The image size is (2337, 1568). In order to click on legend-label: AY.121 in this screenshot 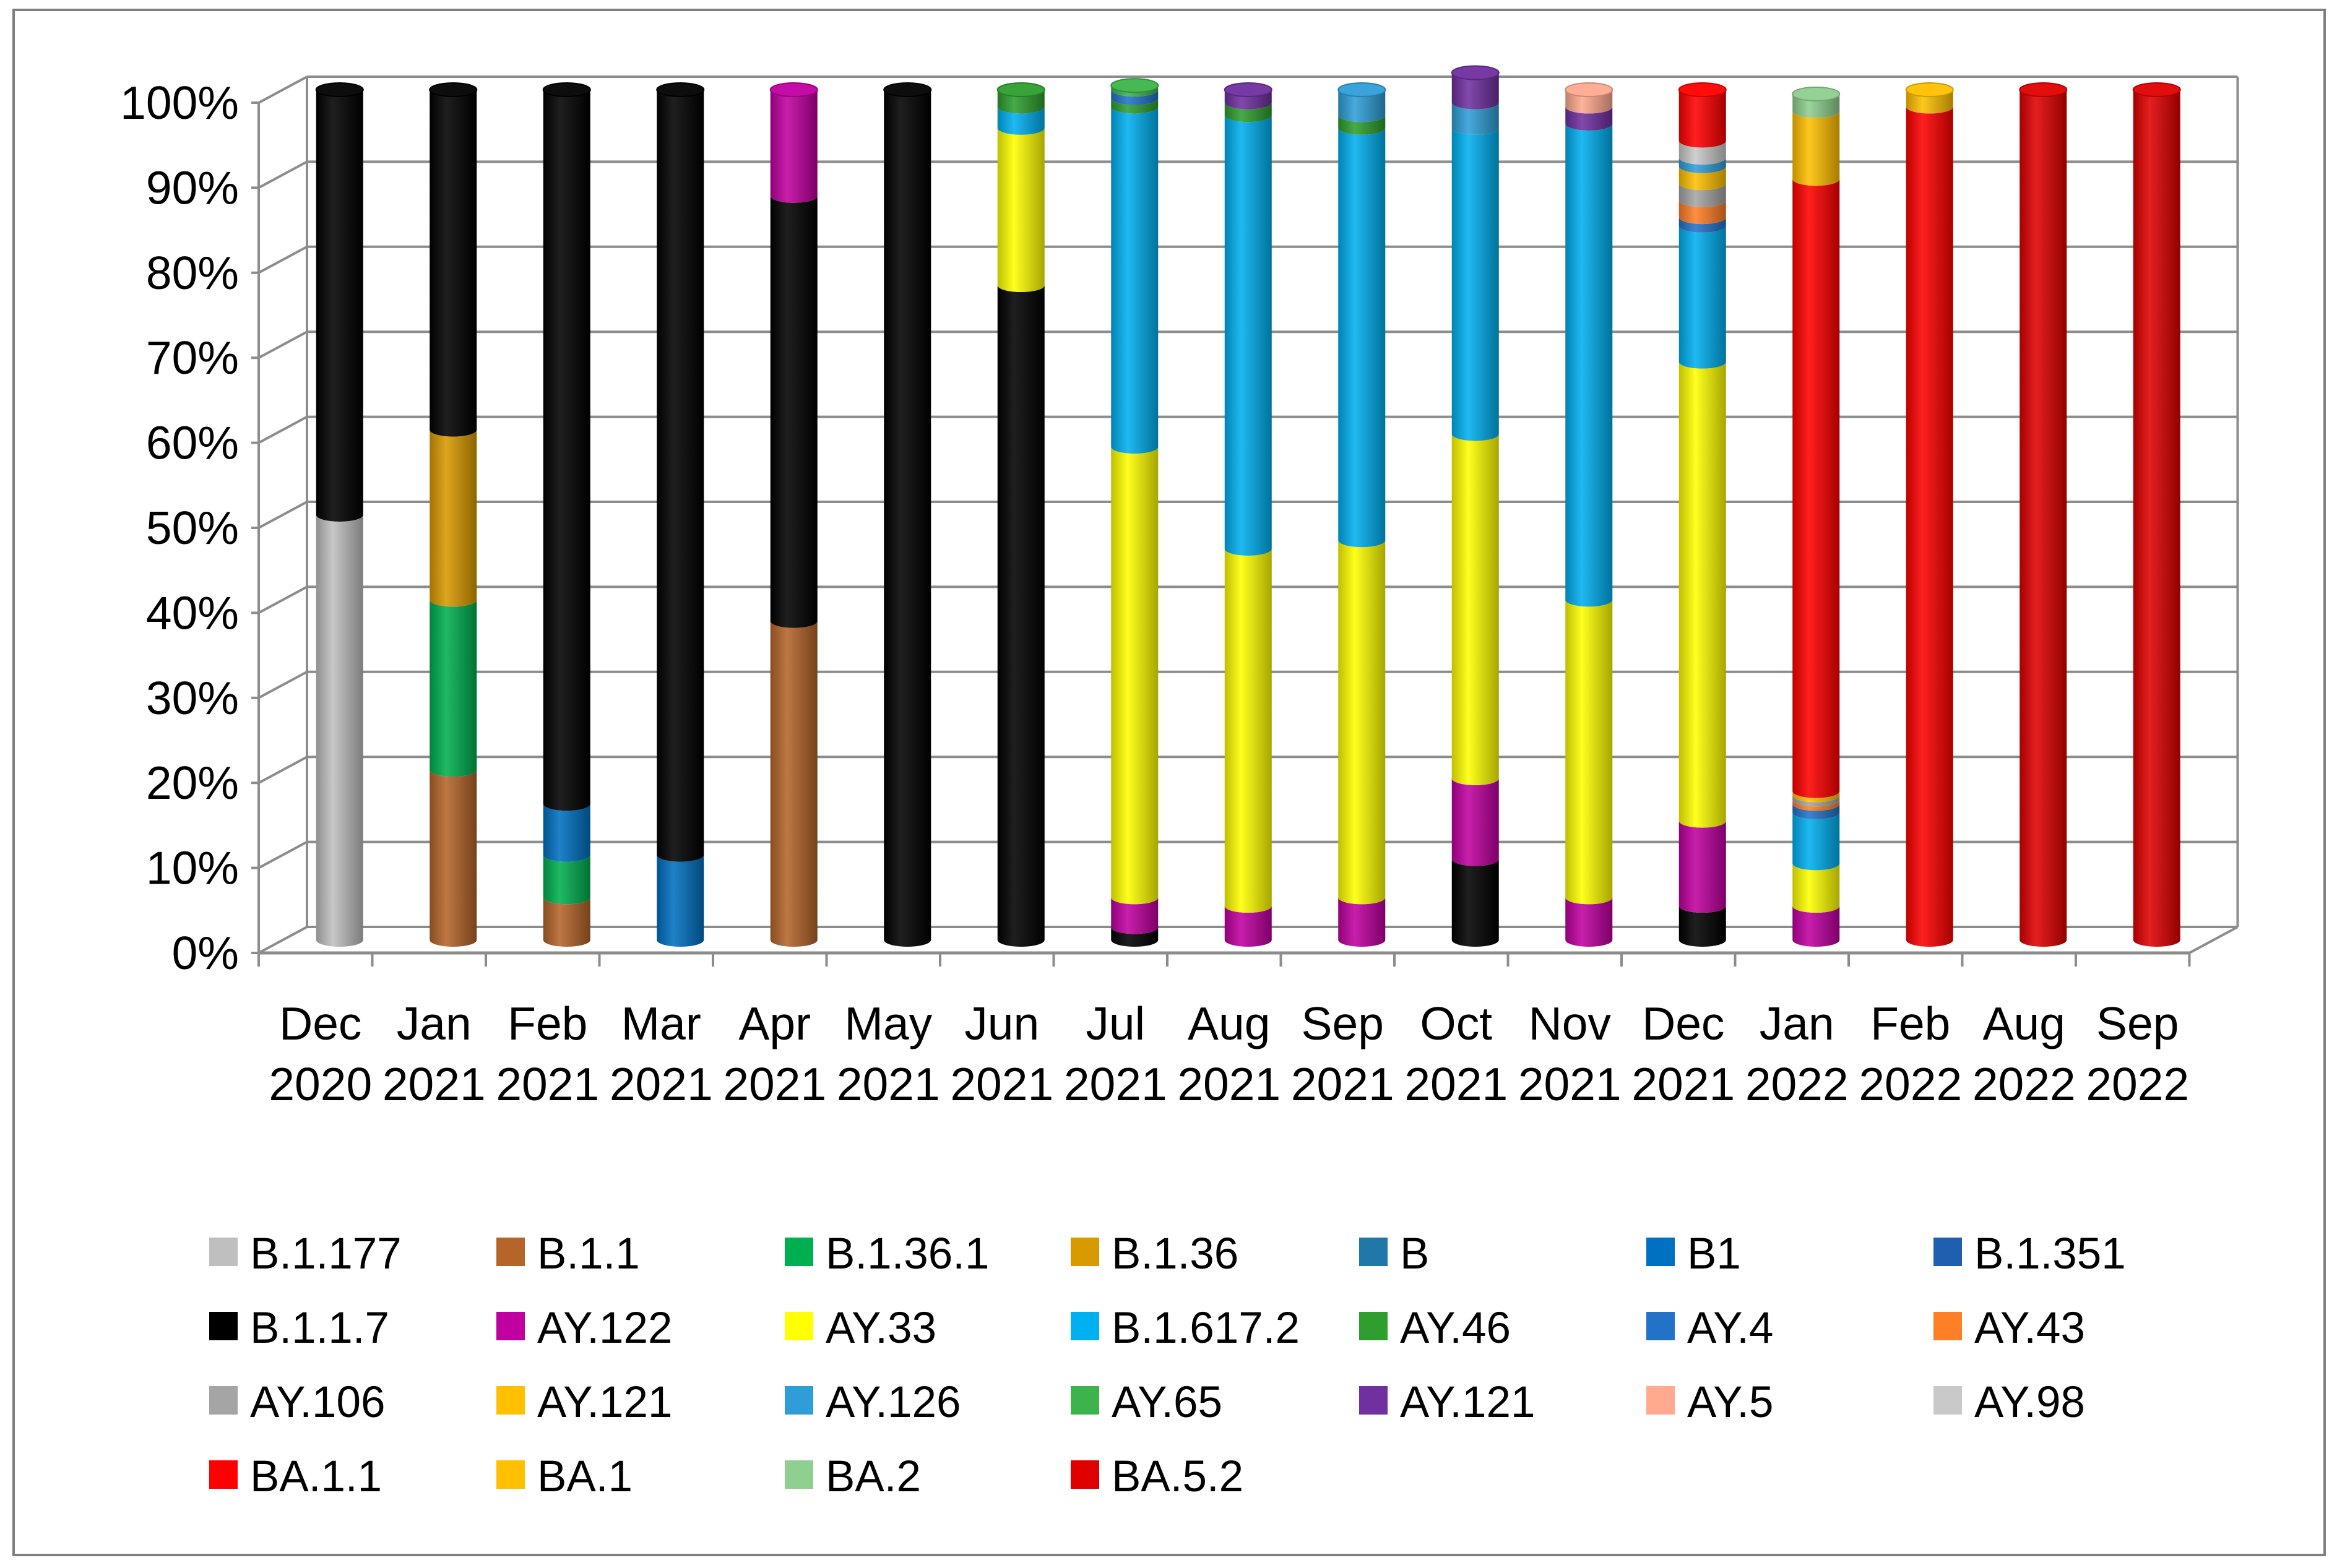, I will do `click(604, 1402)`.